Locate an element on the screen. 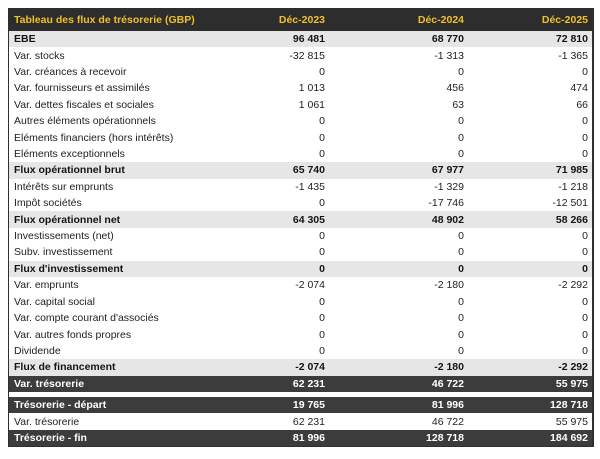  row-label: Trésorerie - départ is located at coordinates (60, 405).